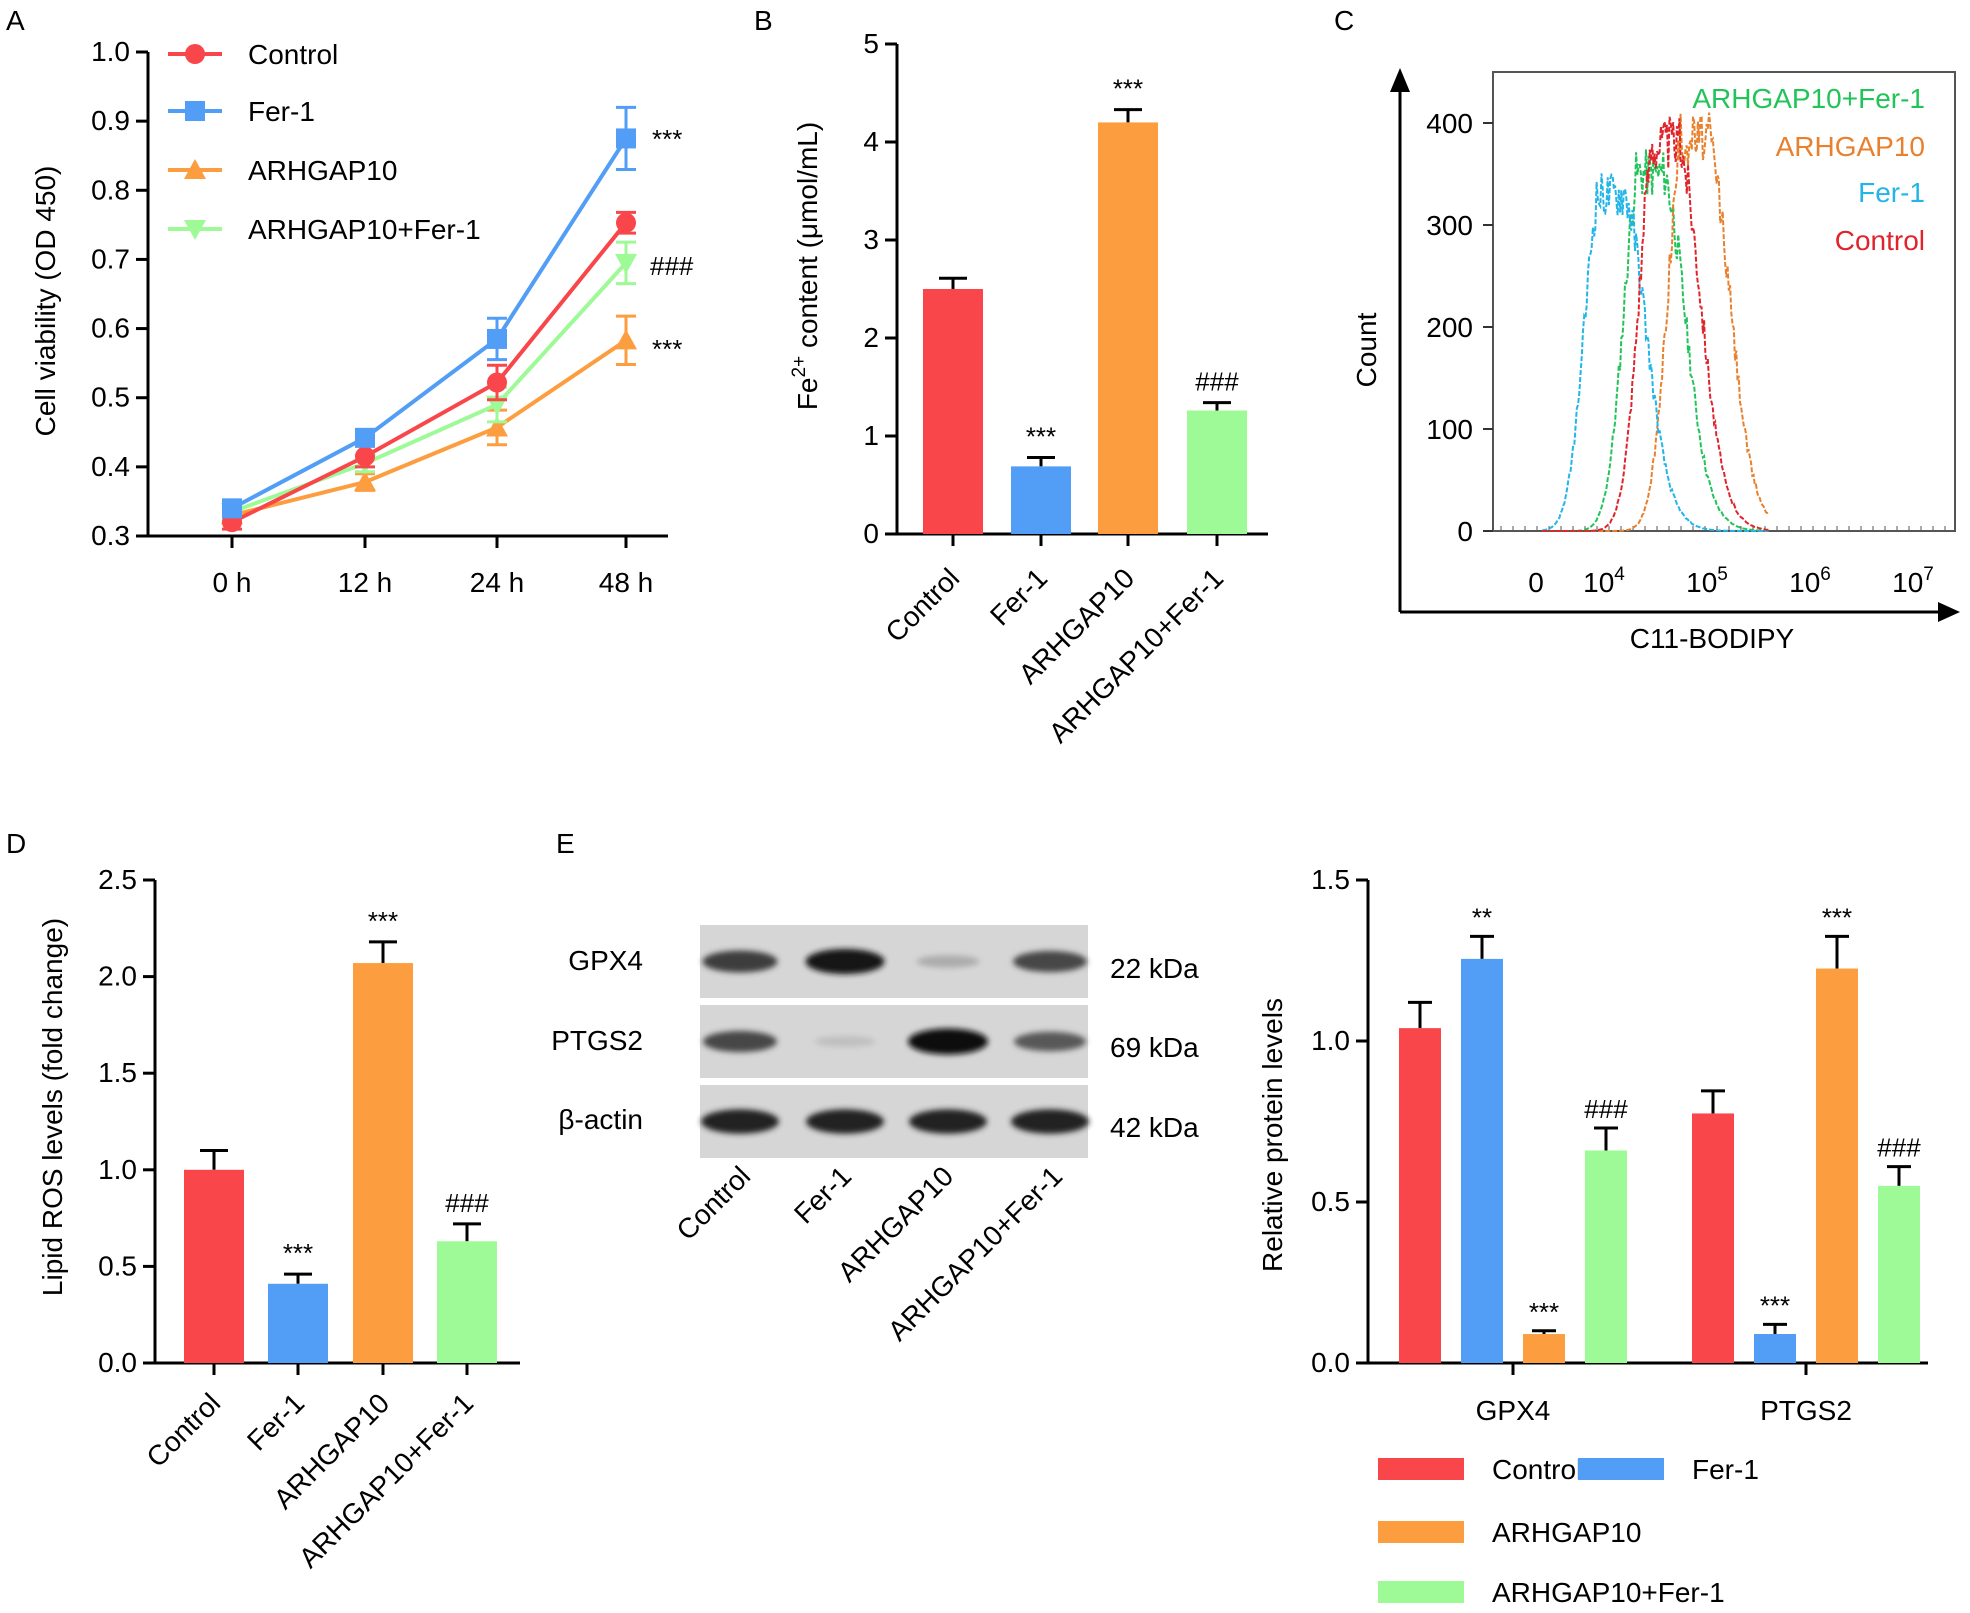 This screenshot has width=1970, height=1613. Describe the element at coordinates (1449, 123) in the screenshot. I see `panel-c-y-tick-label: 400` at that location.